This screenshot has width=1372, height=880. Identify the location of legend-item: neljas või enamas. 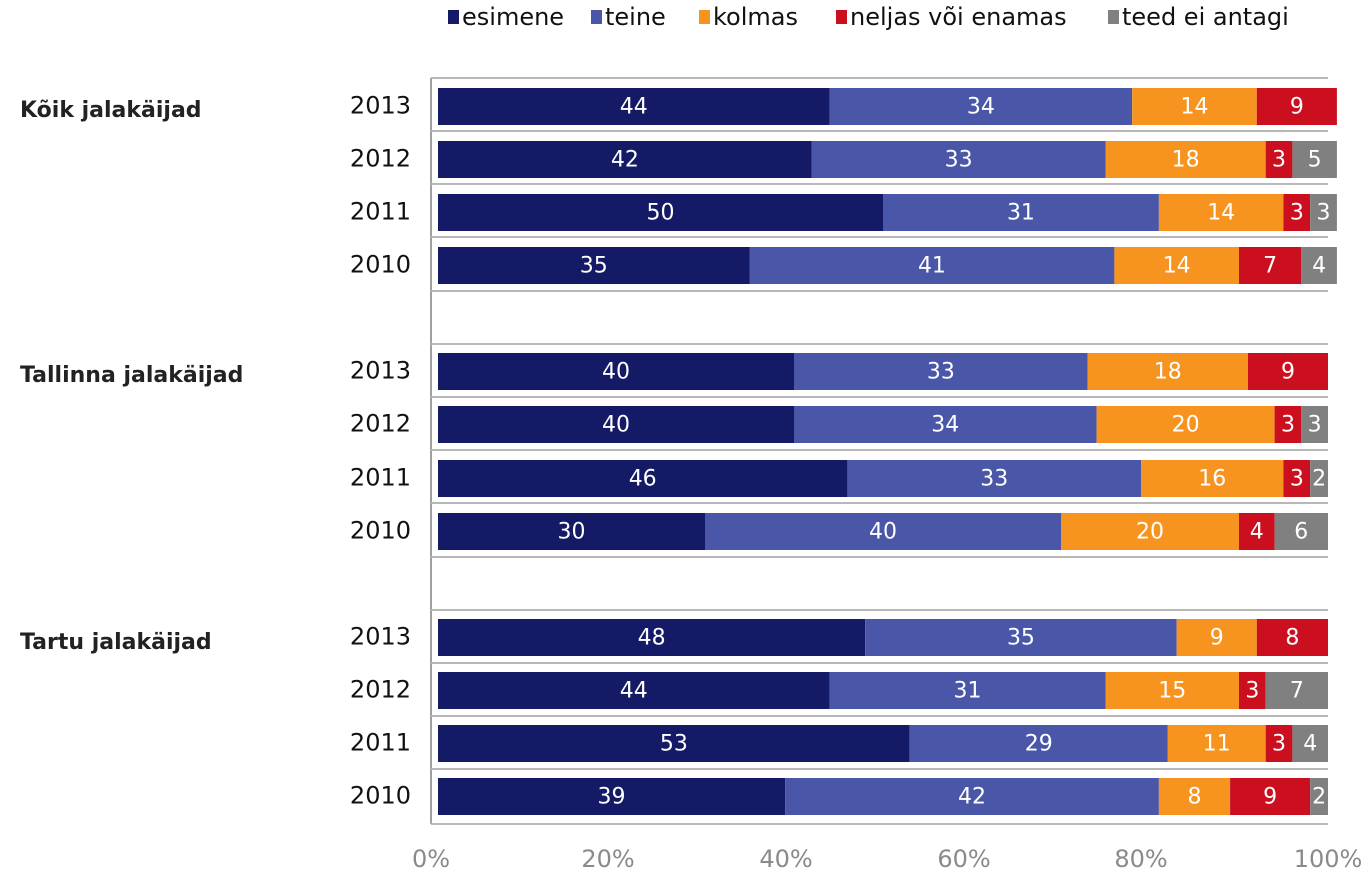
(951, 17).